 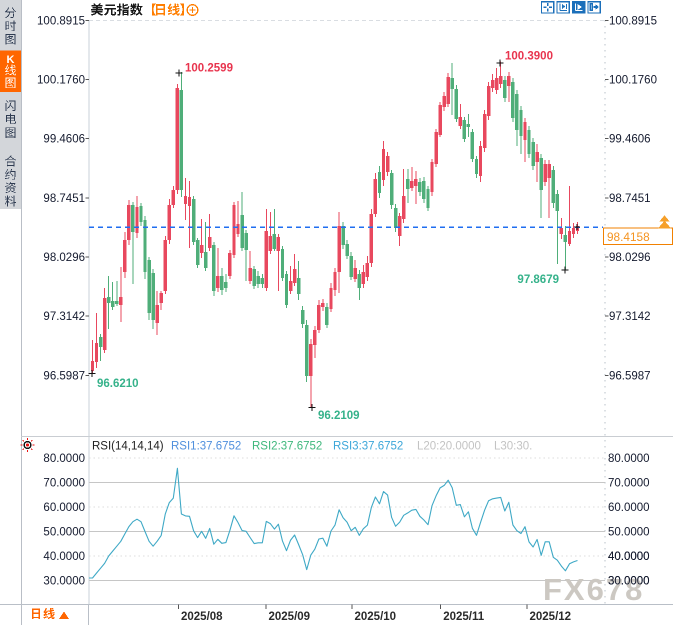 I want to click on svg-text: FX678, so click(x=593, y=589).